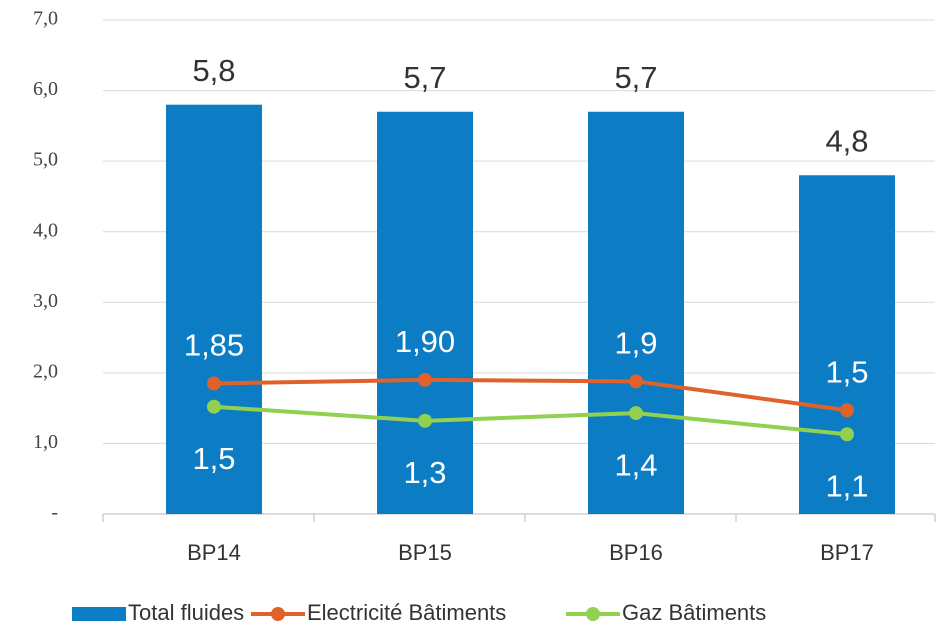  Describe the element at coordinates (214, 345) in the screenshot. I see `data-label: 1,85` at that location.